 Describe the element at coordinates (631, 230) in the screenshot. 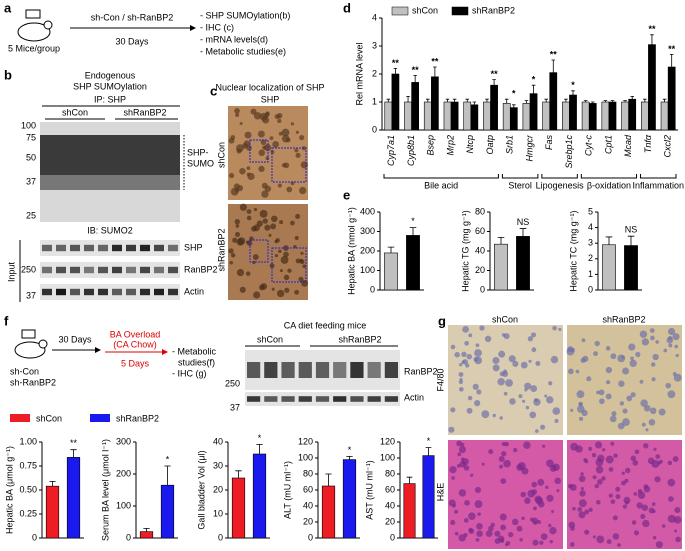

I see `significance: NS` at that location.